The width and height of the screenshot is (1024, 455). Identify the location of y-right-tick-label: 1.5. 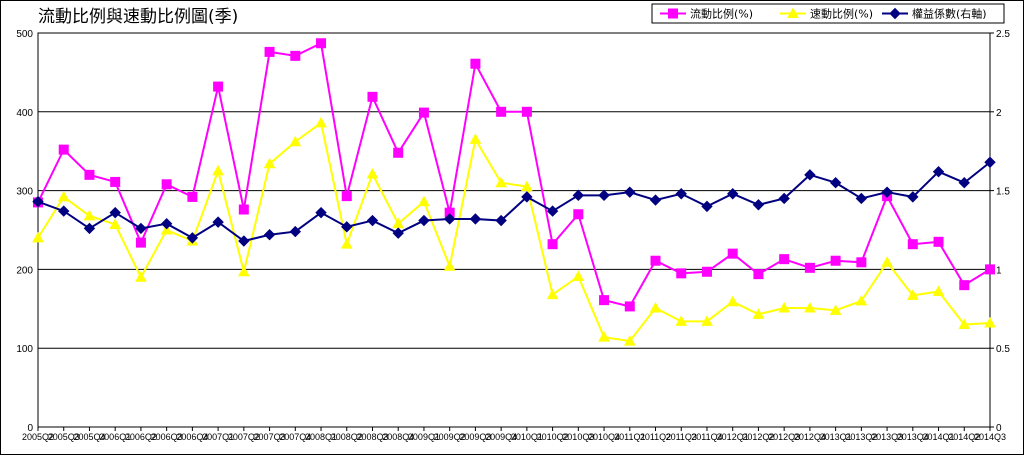
(1003, 192).